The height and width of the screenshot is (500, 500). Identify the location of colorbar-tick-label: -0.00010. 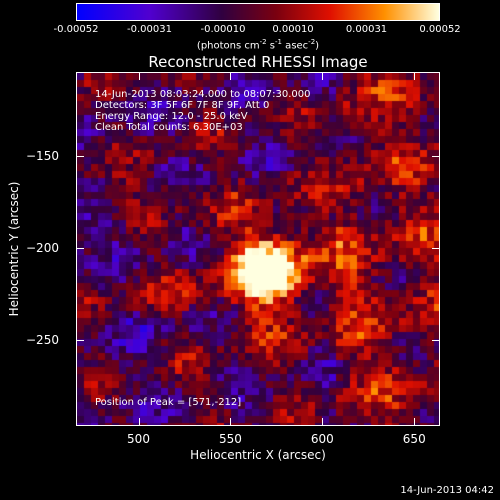
(223, 29).